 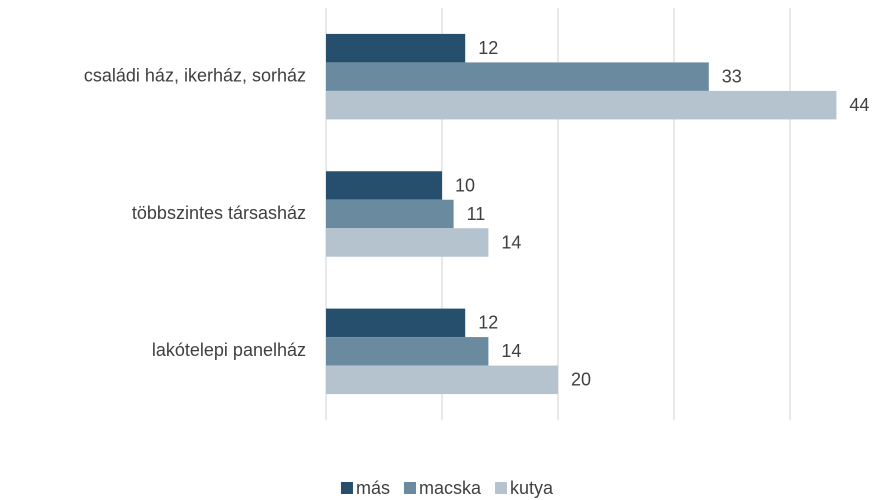 I want to click on legend-item: más, so click(x=365, y=488).